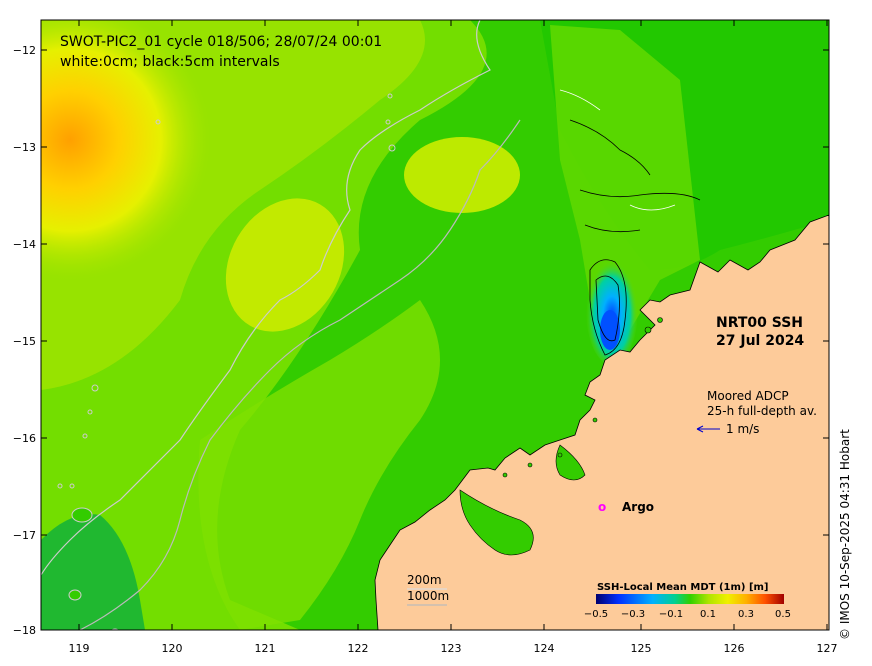 The image size is (872, 666). What do you see at coordinates (617, 150) in the screenshot?
I see `swath-zero-contours` at bounding box center [617, 150].